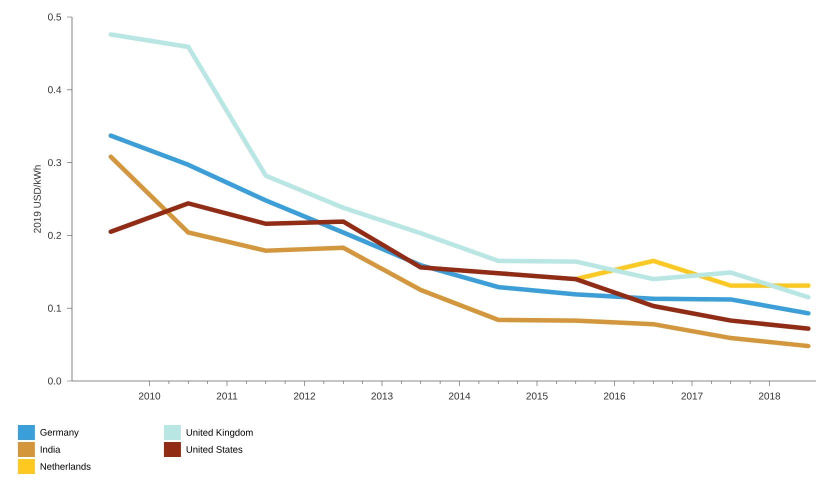 Image resolution: width=819 pixels, height=492 pixels. What do you see at coordinates (537, 396) in the screenshot?
I see `x-tick-label: 2015` at bounding box center [537, 396].